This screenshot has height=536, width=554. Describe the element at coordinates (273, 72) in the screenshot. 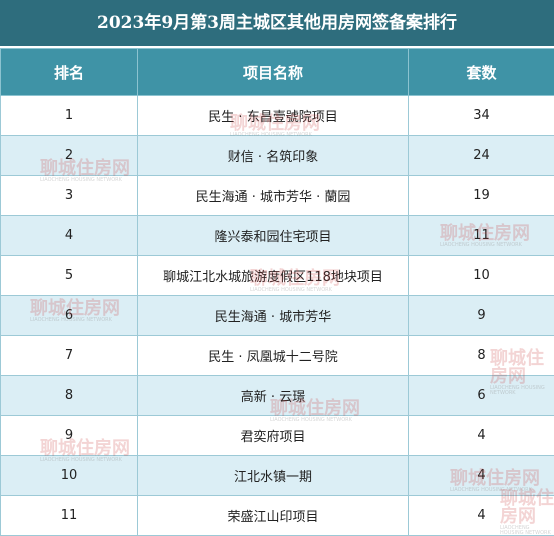

I see `column-header: 项目名称` at that location.